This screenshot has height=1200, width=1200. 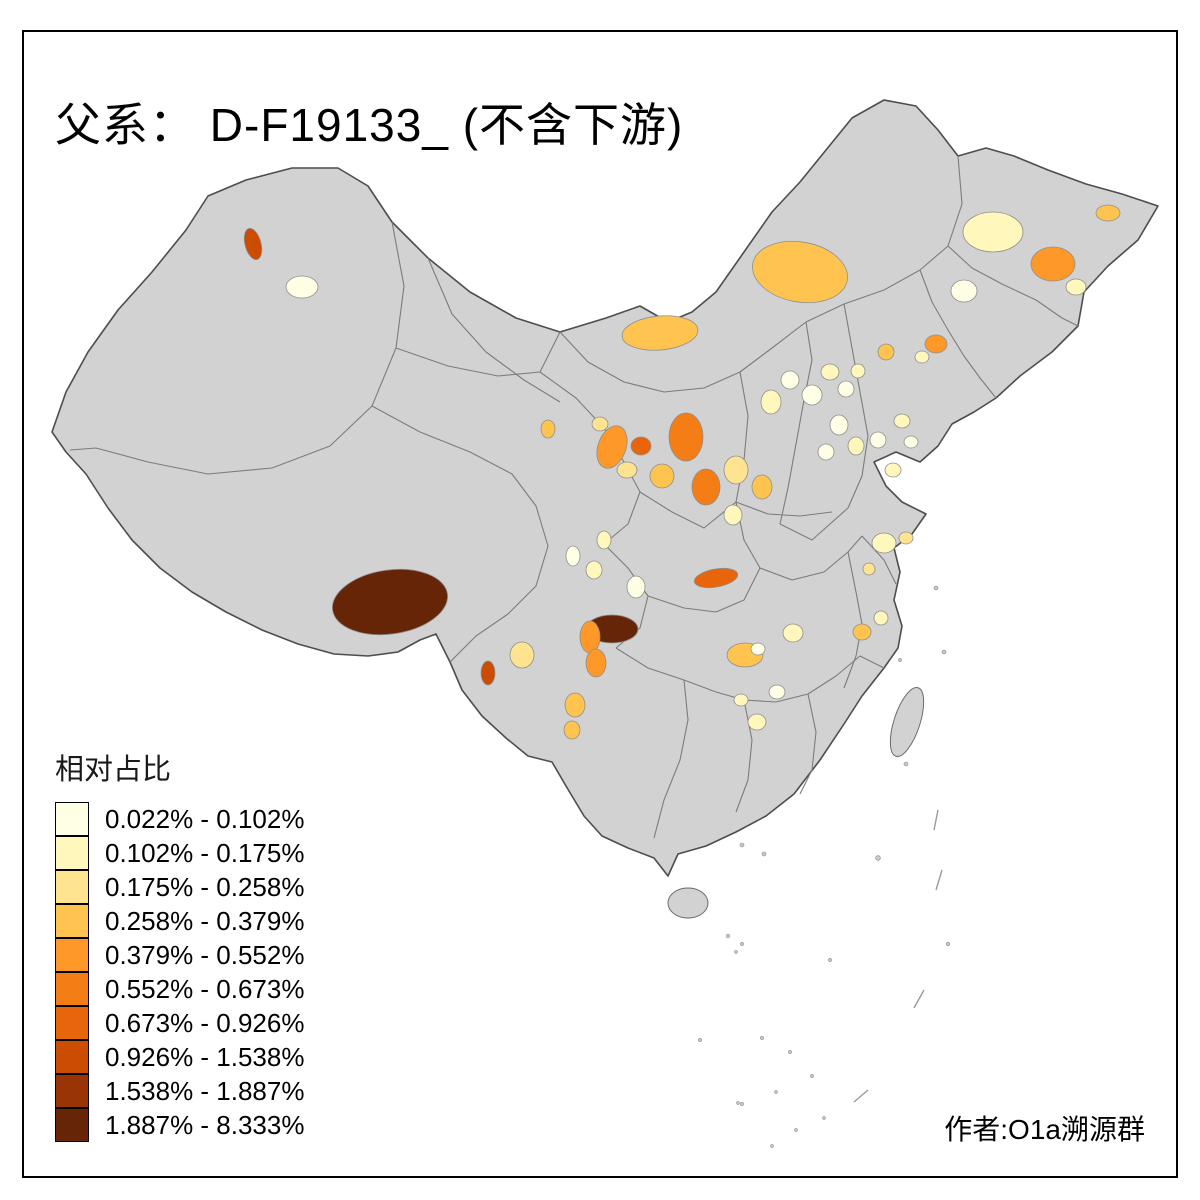 I want to click on legend-item: 1.538% - 1.887%, so click(x=179, y=1091).